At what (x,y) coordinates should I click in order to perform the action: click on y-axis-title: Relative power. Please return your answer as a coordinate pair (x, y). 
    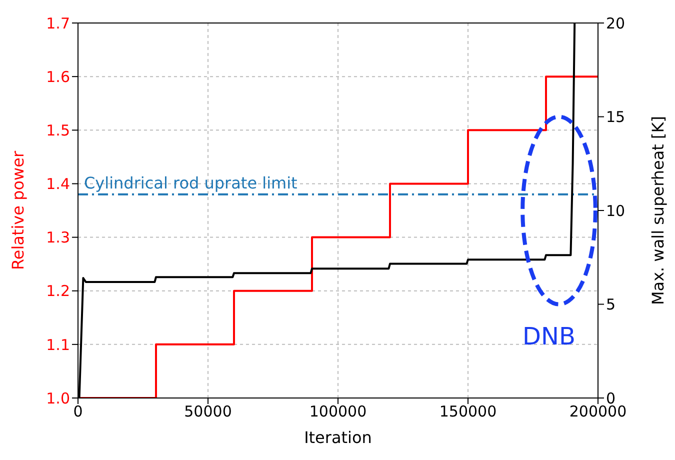
    Looking at the image, I should click on (18, 210).